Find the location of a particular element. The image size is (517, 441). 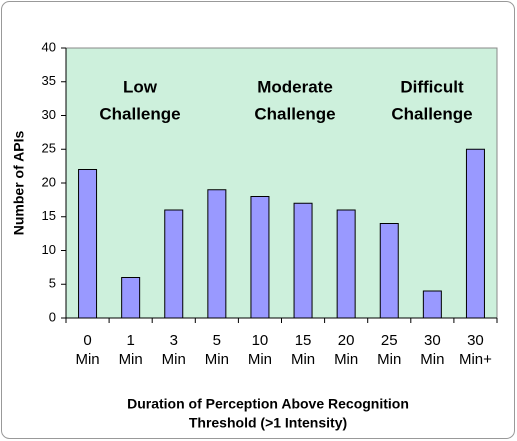

x-axis-title: Duration of Perception Above Recognition is located at coordinates (268, 404).